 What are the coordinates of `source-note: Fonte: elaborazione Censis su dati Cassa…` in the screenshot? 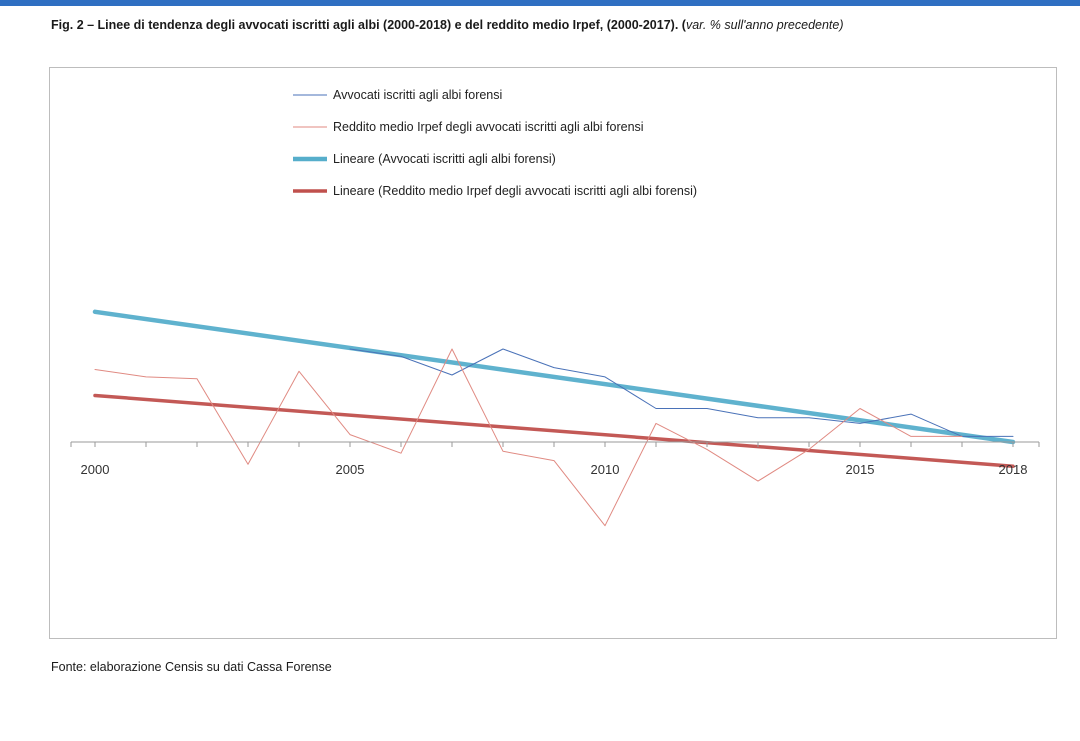 It's located at (191, 667).